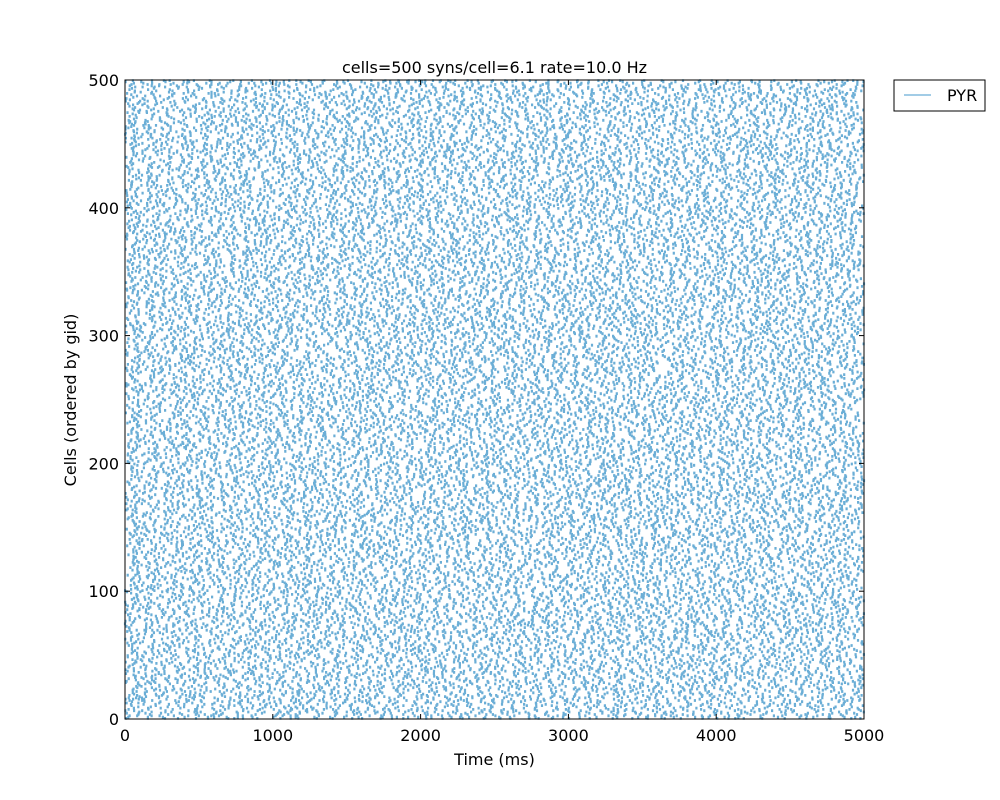 The width and height of the screenshot is (1000, 800). What do you see at coordinates (939, 95) in the screenshot?
I see `legend: PYR` at bounding box center [939, 95].